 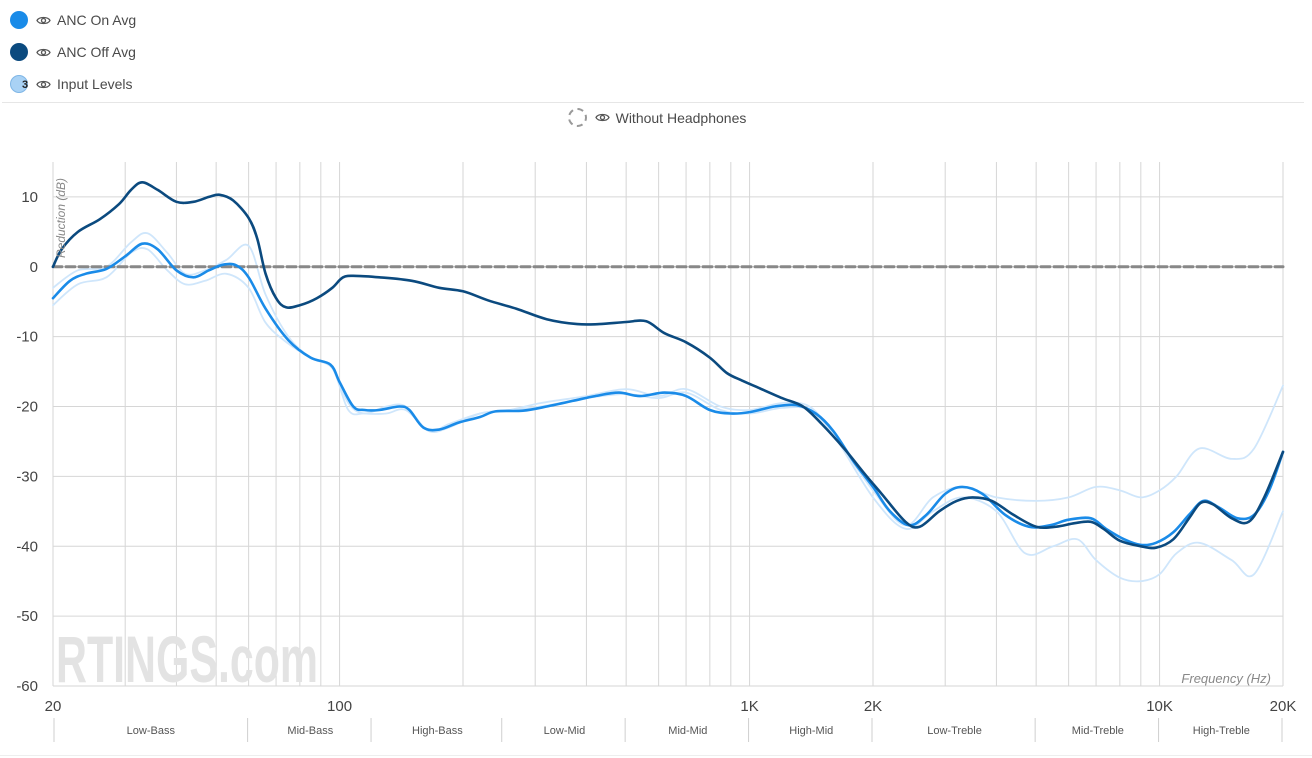 I want to click on band-label: High-Treble, so click(x=1221, y=731).